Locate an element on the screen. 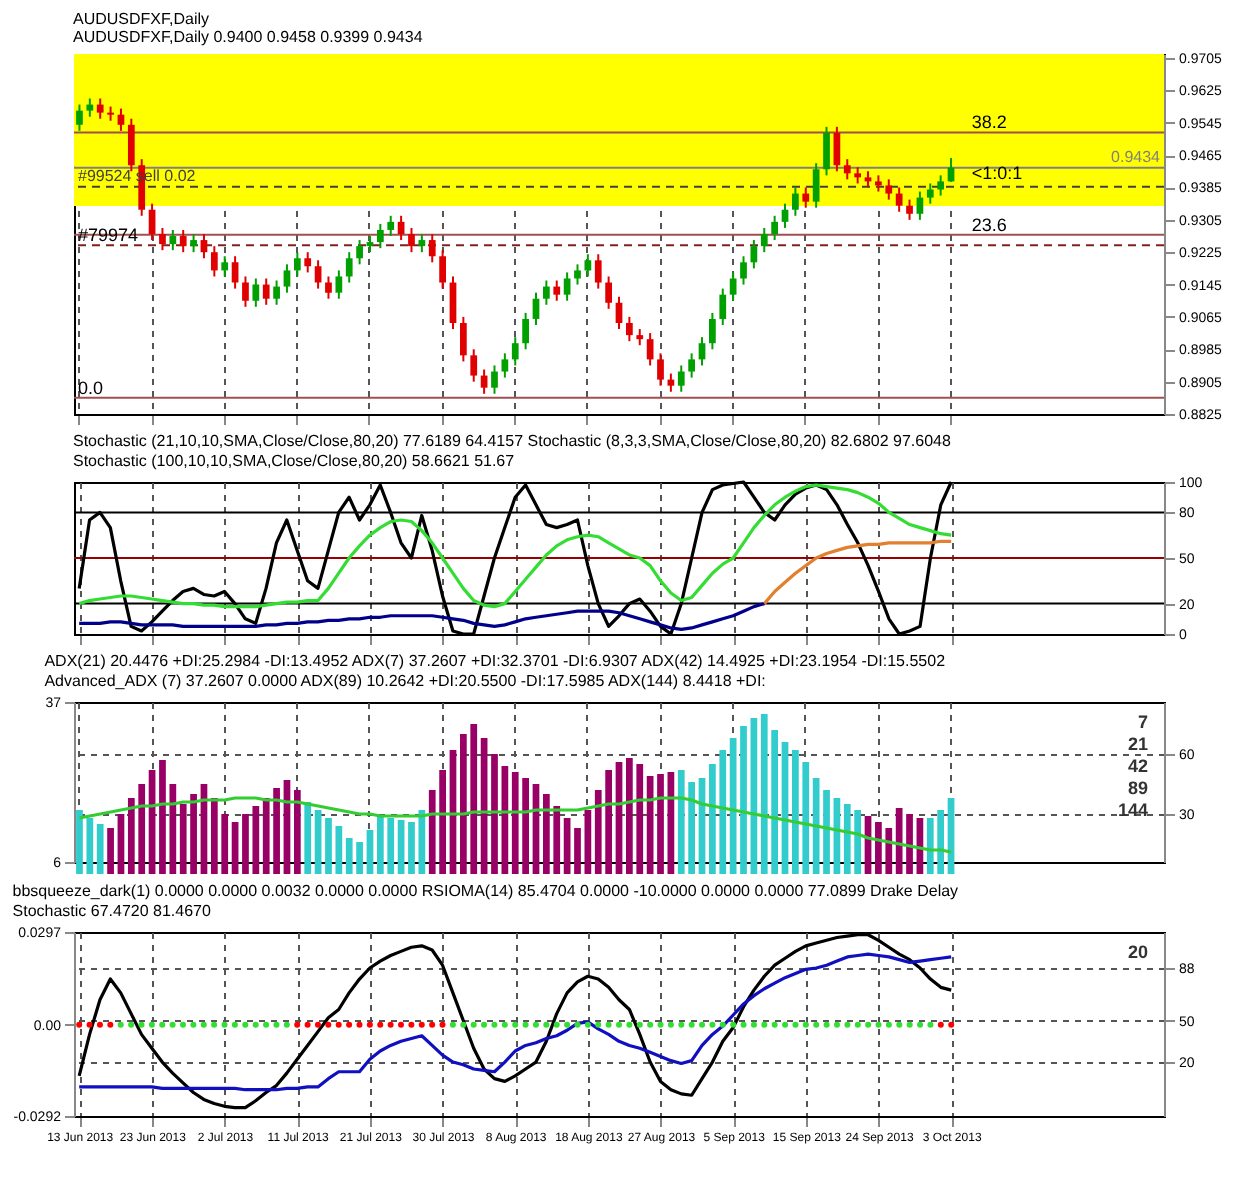  annotation: 42 is located at coordinates (1137, 766).